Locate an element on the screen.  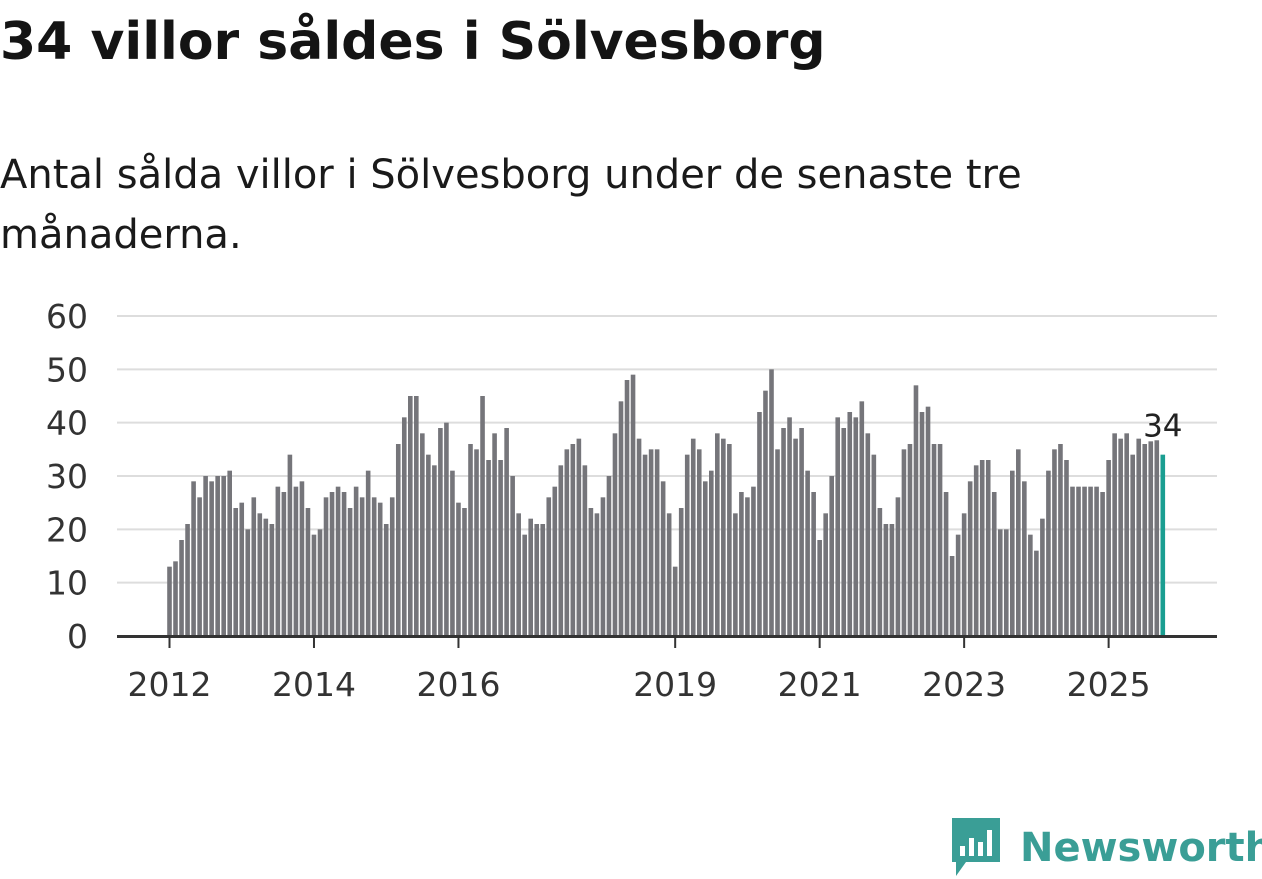
highlight-value-label: 34 is located at coordinates (1162, 427).